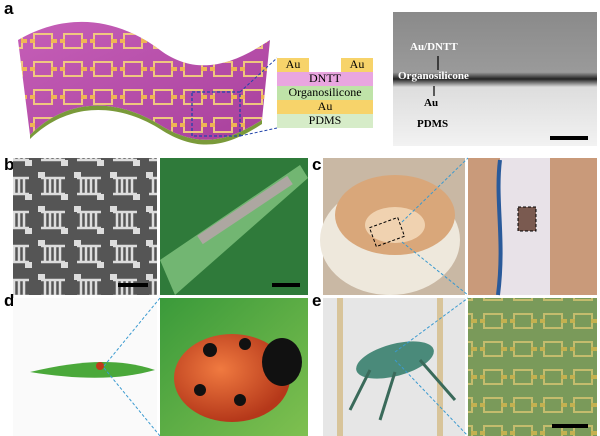 The image size is (600, 436). Describe the element at coordinates (431, 103) in the screenshot. I see `sem-label: Au` at that location.